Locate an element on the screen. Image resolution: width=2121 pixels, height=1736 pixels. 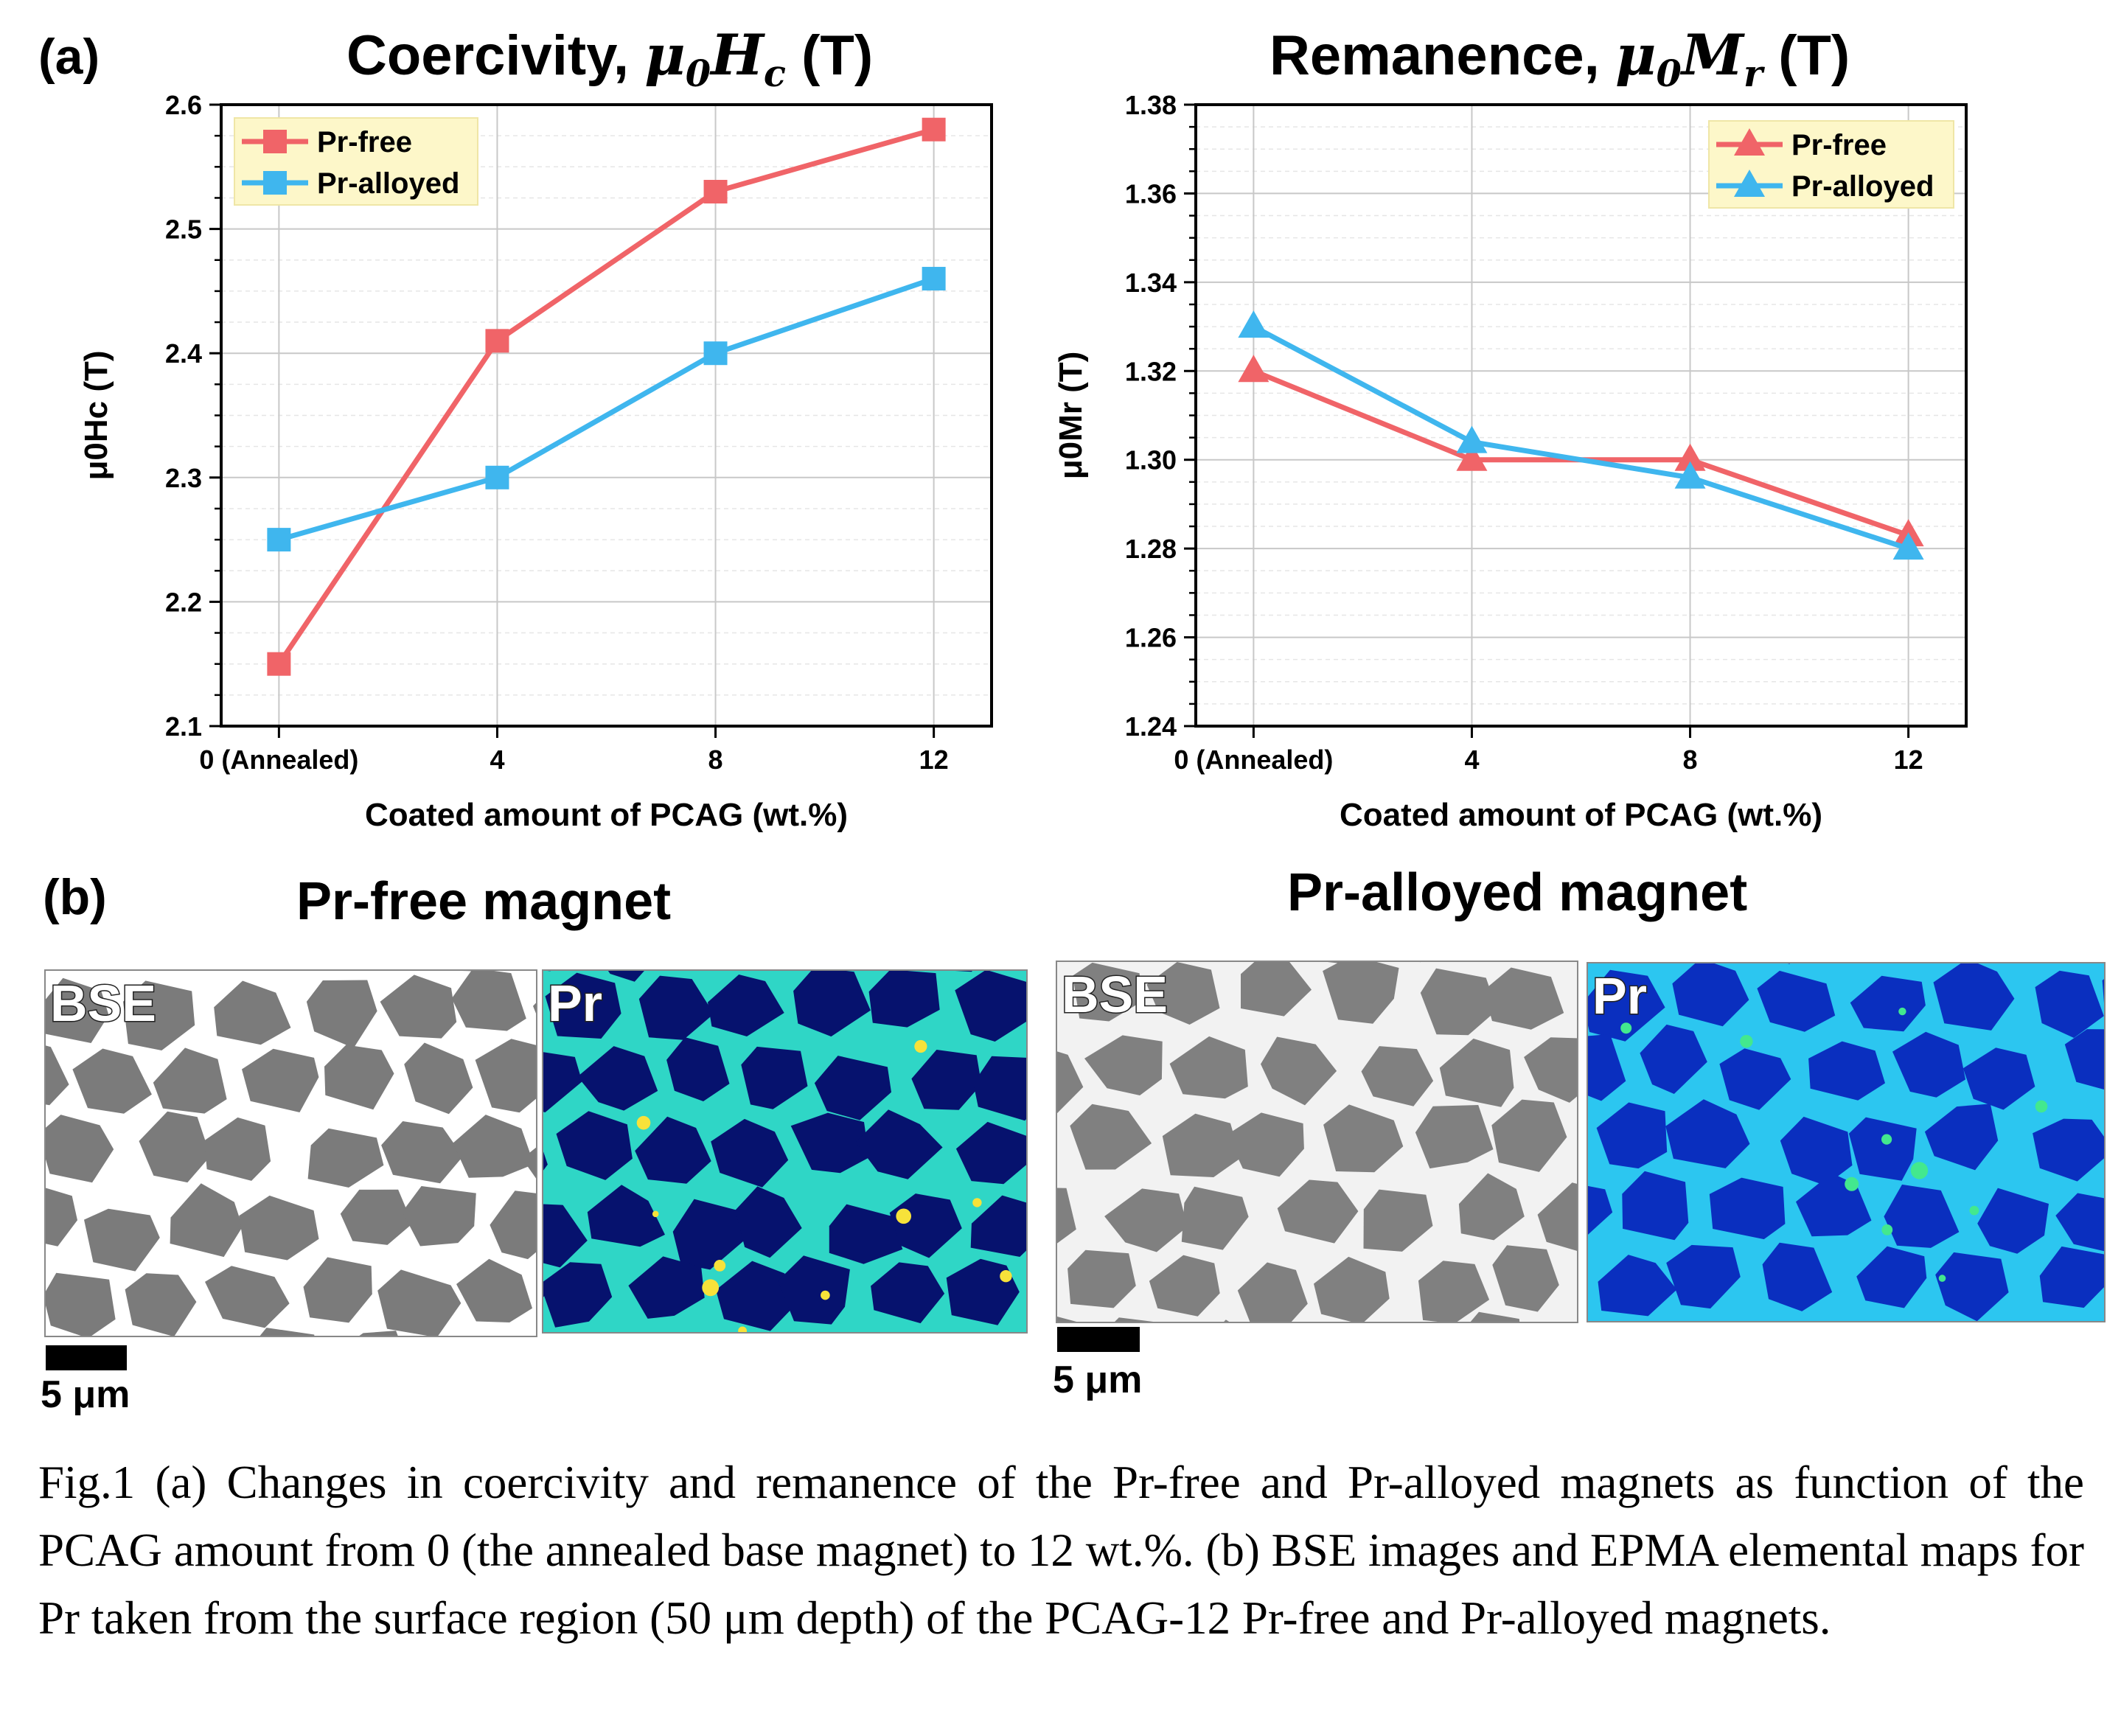
y-tick-label: 1.24 is located at coordinates (1151, 726).